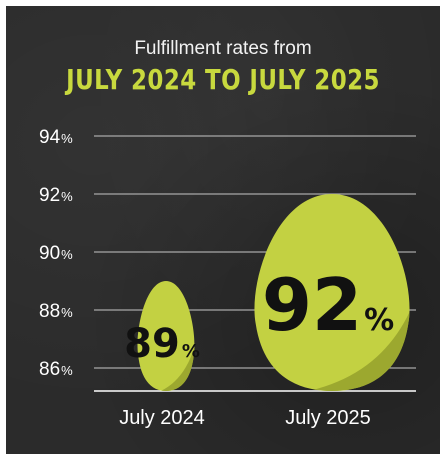  Describe the element at coordinates (56, 311) in the screenshot. I see `y-tick-label-88: 88%` at that location.